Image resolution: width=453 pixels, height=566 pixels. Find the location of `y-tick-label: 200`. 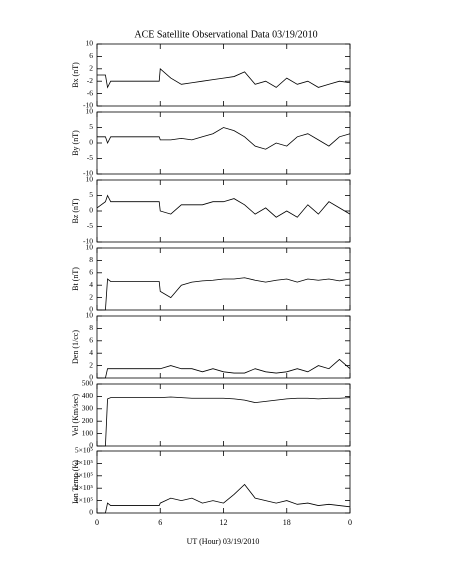

y-tick-label: 200 is located at coordinates (88, 420).